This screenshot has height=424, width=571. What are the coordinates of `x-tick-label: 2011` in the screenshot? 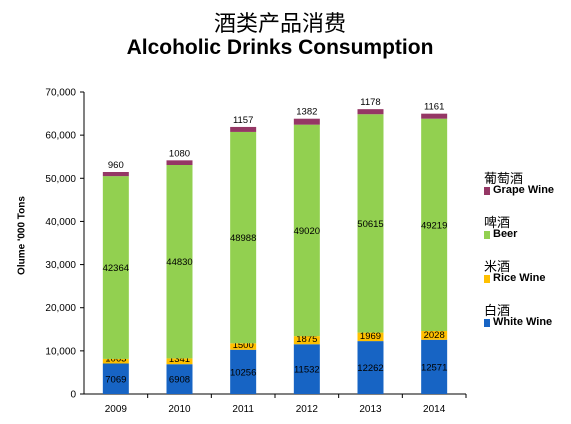 It's located at (243, 409).